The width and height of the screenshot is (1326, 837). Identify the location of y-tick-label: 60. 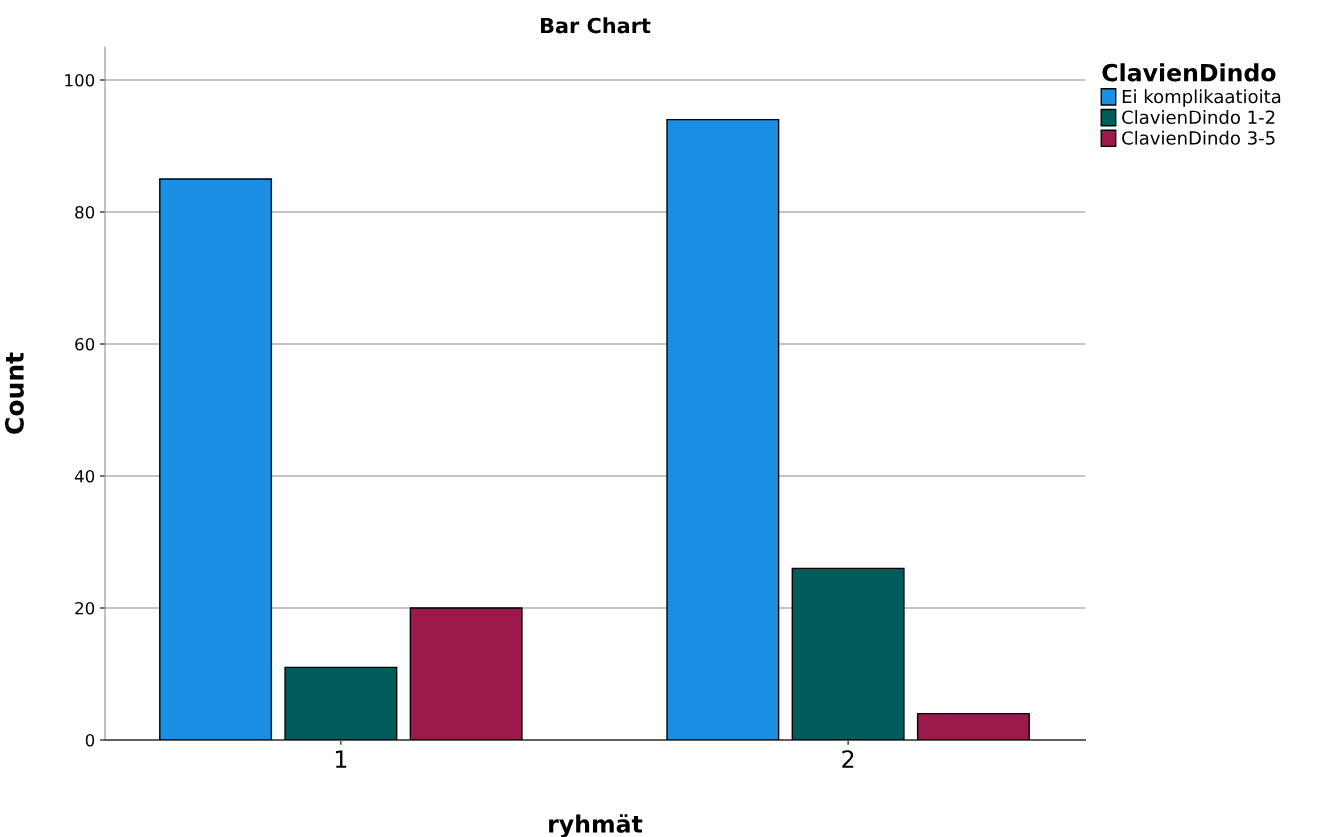
(85, 344).